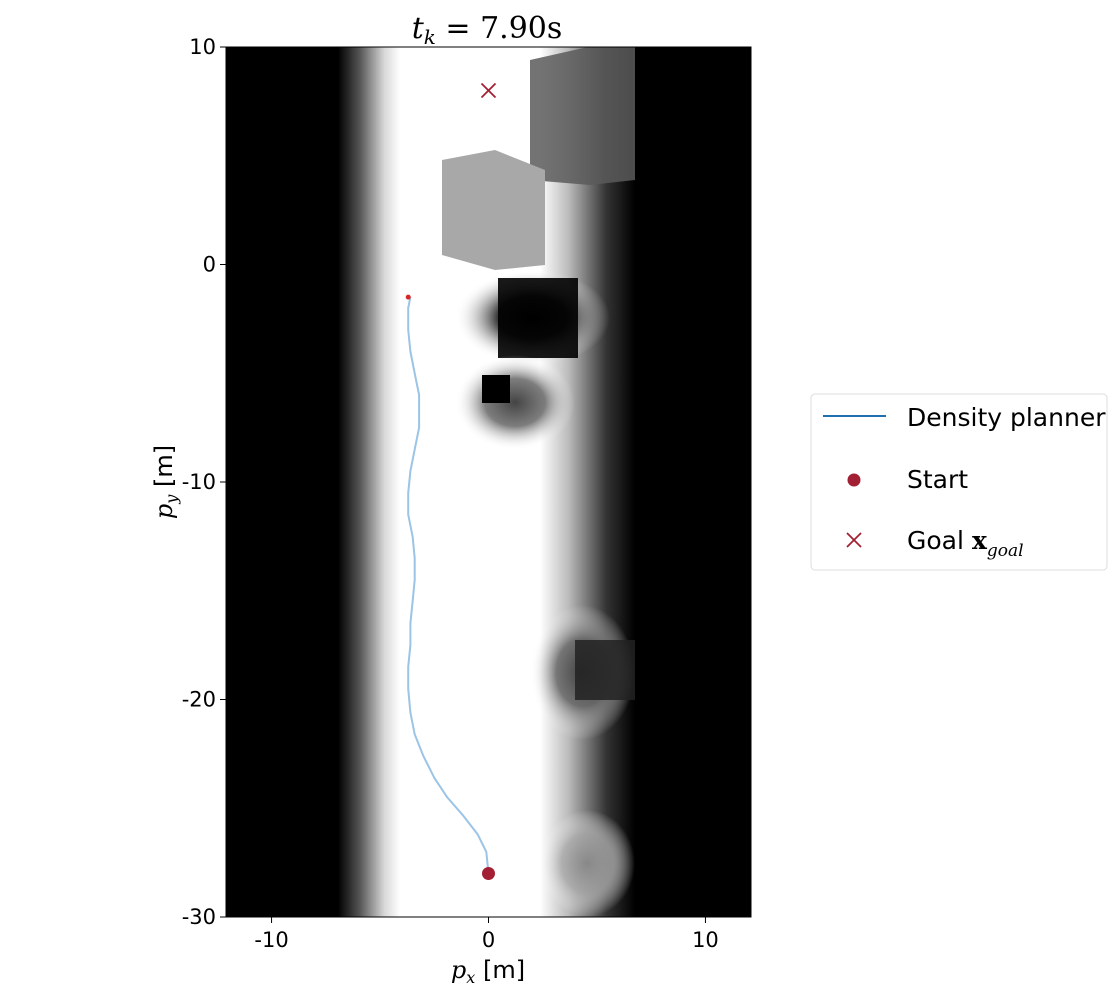 Image resolution: width=1110 pixels, height=1000 pixels. I want to click on legend-label-goal: Goal xgoal, so click(965, 543).